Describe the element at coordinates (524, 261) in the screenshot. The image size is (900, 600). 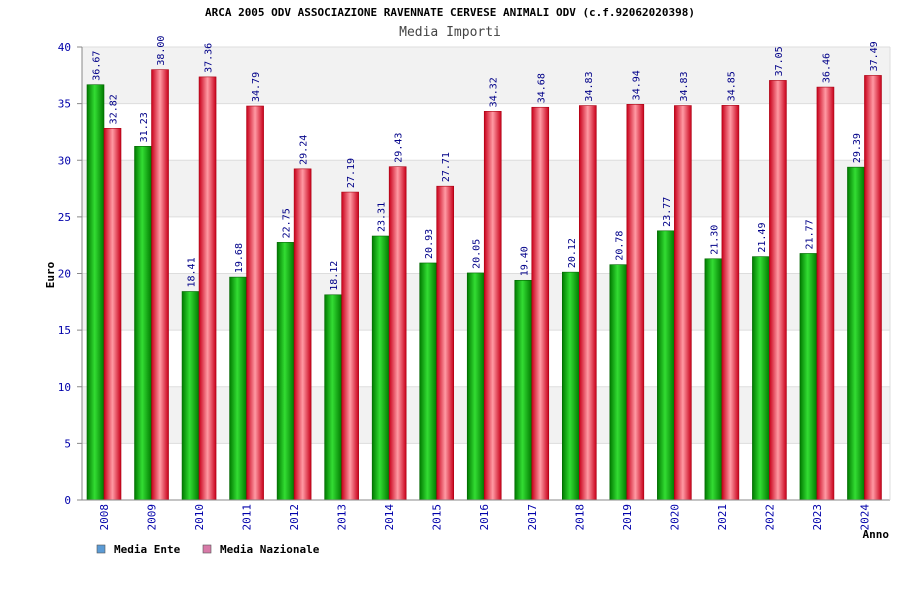
I see `data-label: 19.40` at that location.